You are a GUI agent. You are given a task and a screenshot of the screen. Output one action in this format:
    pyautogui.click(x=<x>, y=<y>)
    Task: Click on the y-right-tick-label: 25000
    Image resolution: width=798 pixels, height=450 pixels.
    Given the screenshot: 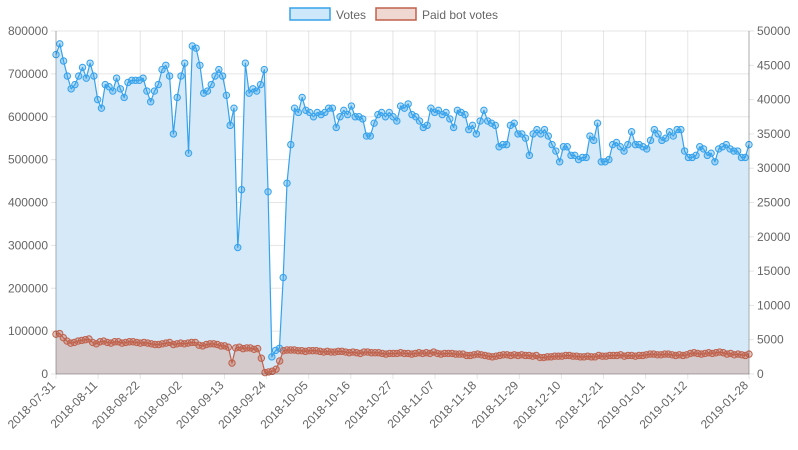 What is the action you would take?
    pyautogui.click(x=774, y=203)
    